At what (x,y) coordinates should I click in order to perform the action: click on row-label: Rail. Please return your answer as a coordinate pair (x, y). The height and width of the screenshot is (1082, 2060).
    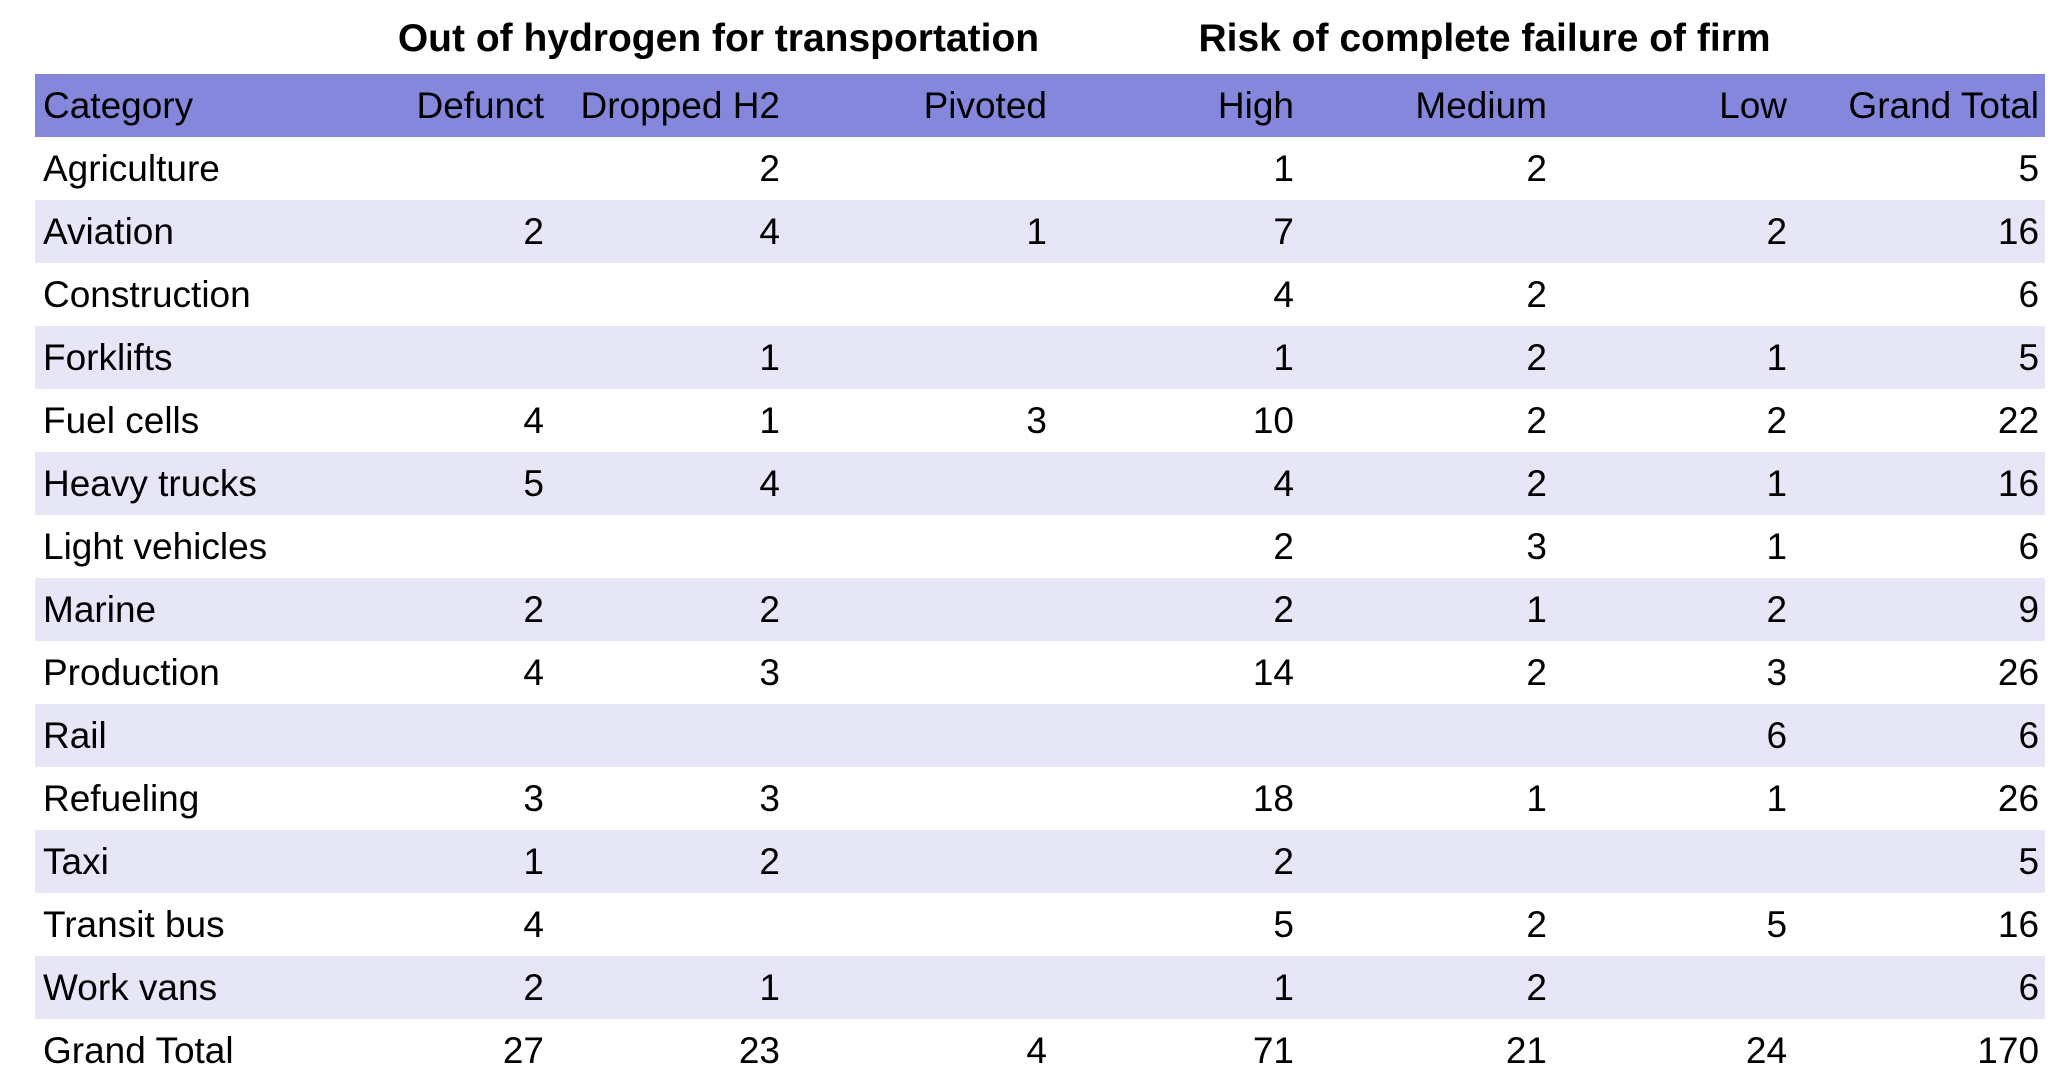
    Looking at the image, I should click on (185, 735).